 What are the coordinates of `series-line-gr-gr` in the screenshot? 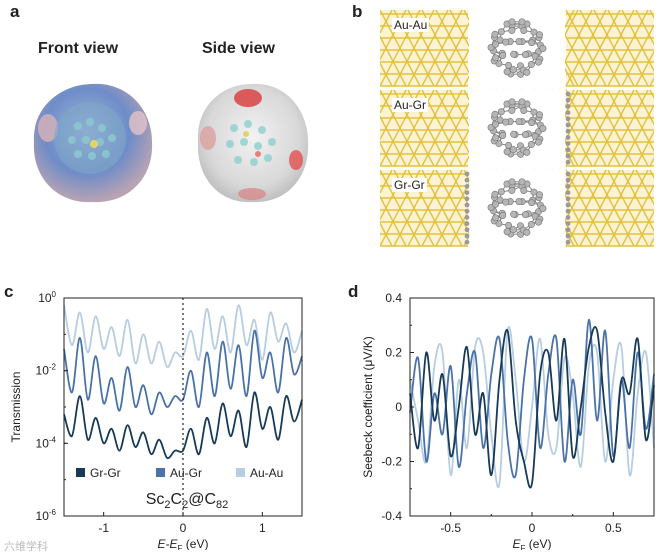 It's located at (532, 407).